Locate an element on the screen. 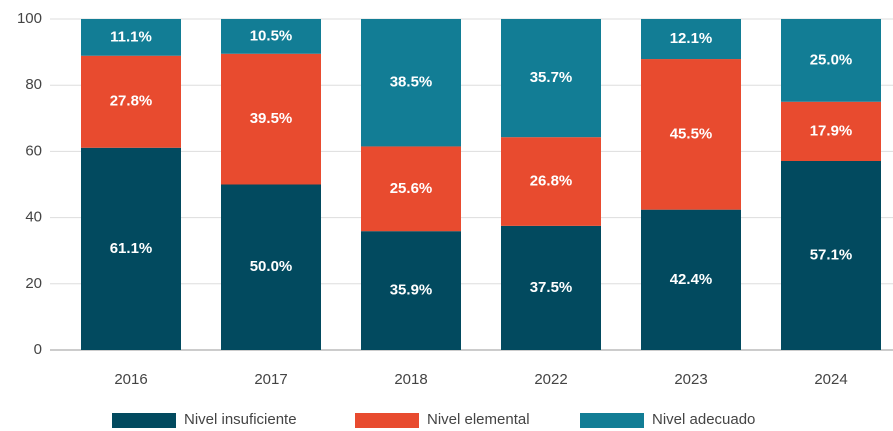 Image resolution: width=893 pixels, height=431 pixels. x-tick-label: 2017 is located at coordinates (270, 379).